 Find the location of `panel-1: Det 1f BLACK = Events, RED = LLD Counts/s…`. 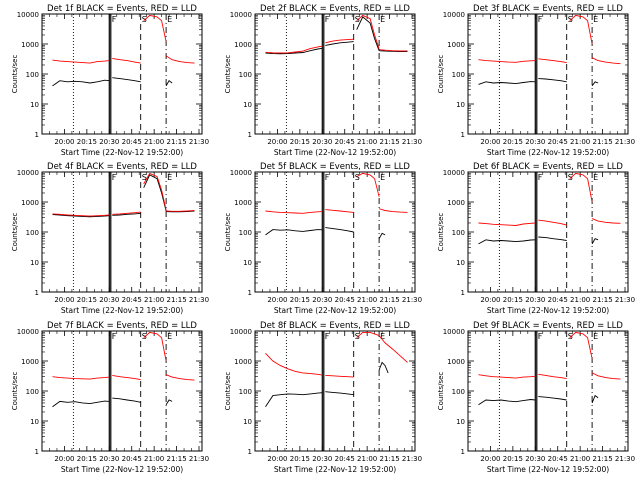

panel-1: Det 1f BLACK = Events, RED = LLD Counts/s… is located at coordinates (110, 80).